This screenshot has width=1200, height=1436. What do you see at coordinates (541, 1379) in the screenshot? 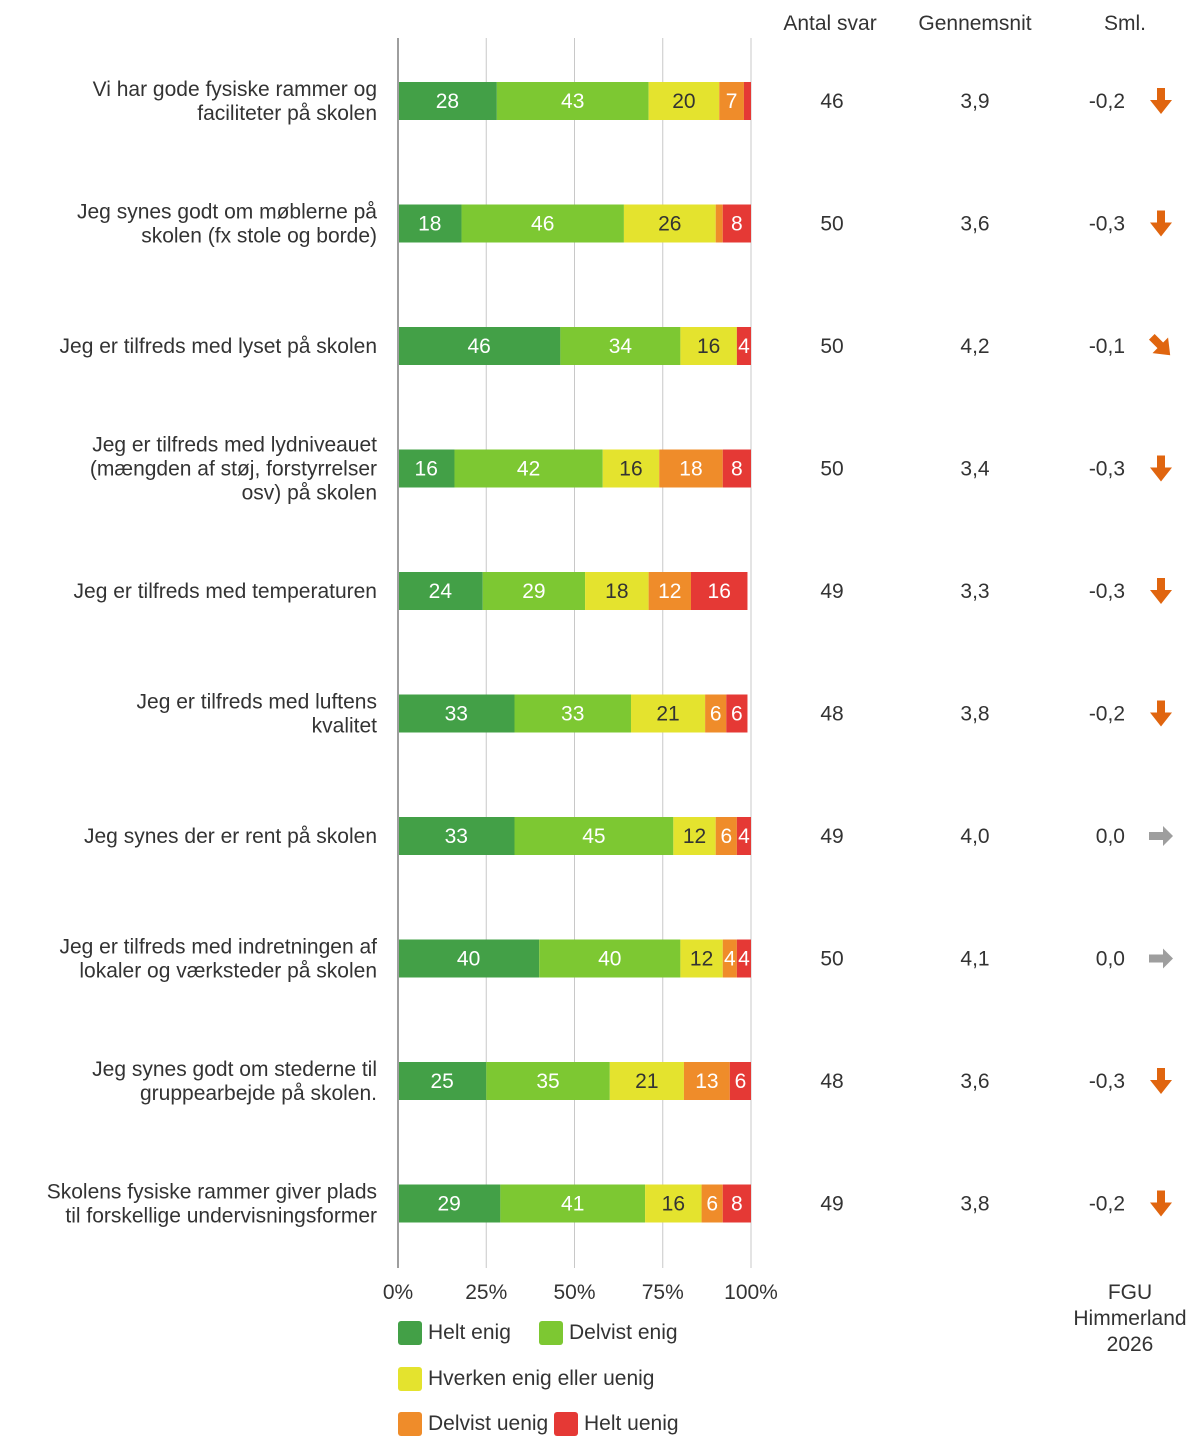
I see `legend-label: Hverken enig eller uenig` at bounding box center [541, 1379].